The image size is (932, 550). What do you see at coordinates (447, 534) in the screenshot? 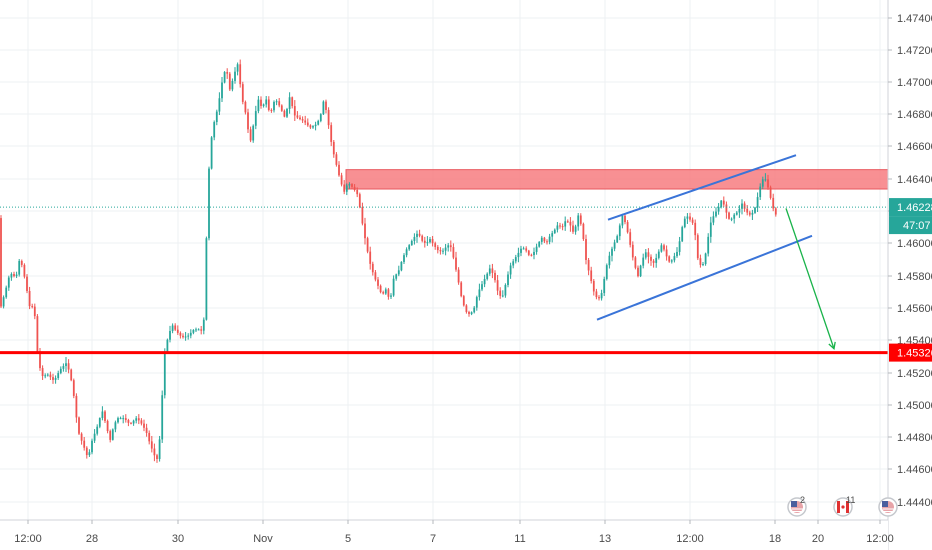
I see `time-axis: 12:00 28 30 Nov 5 7 11 13 12:00 18 20 12:00` at bounding box center [447, 534].